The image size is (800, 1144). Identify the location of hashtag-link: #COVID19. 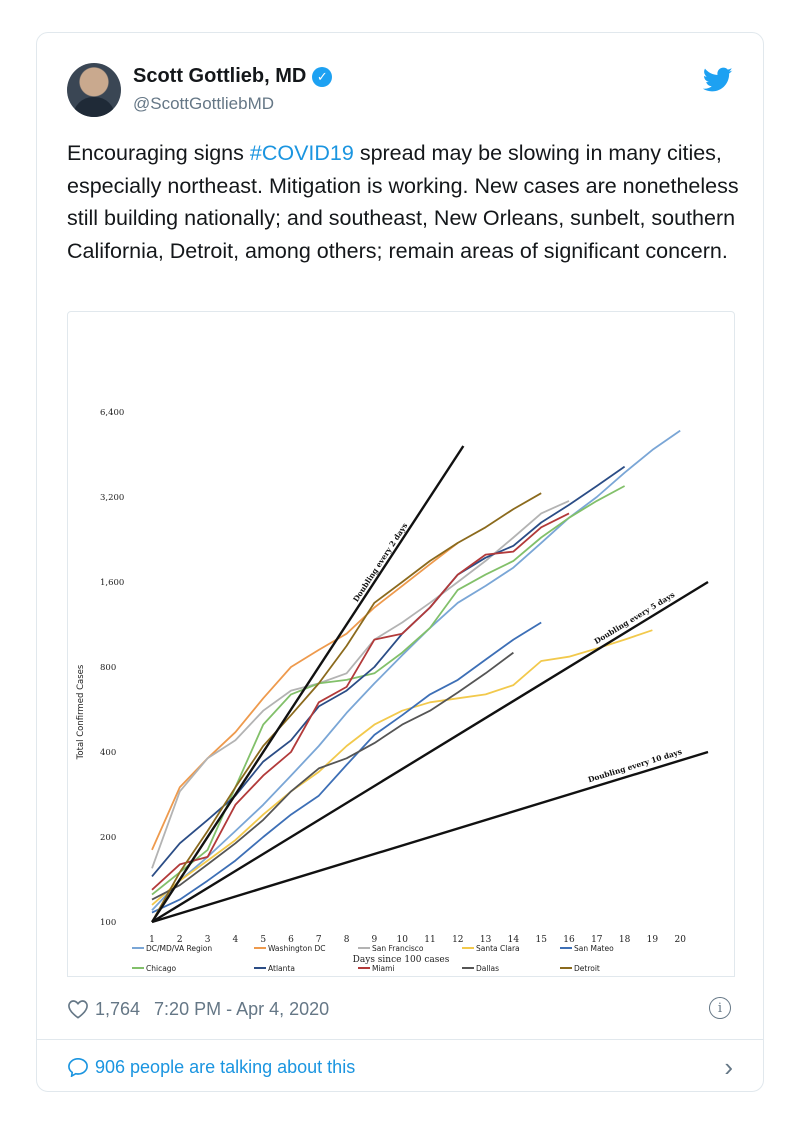
(301, 153).